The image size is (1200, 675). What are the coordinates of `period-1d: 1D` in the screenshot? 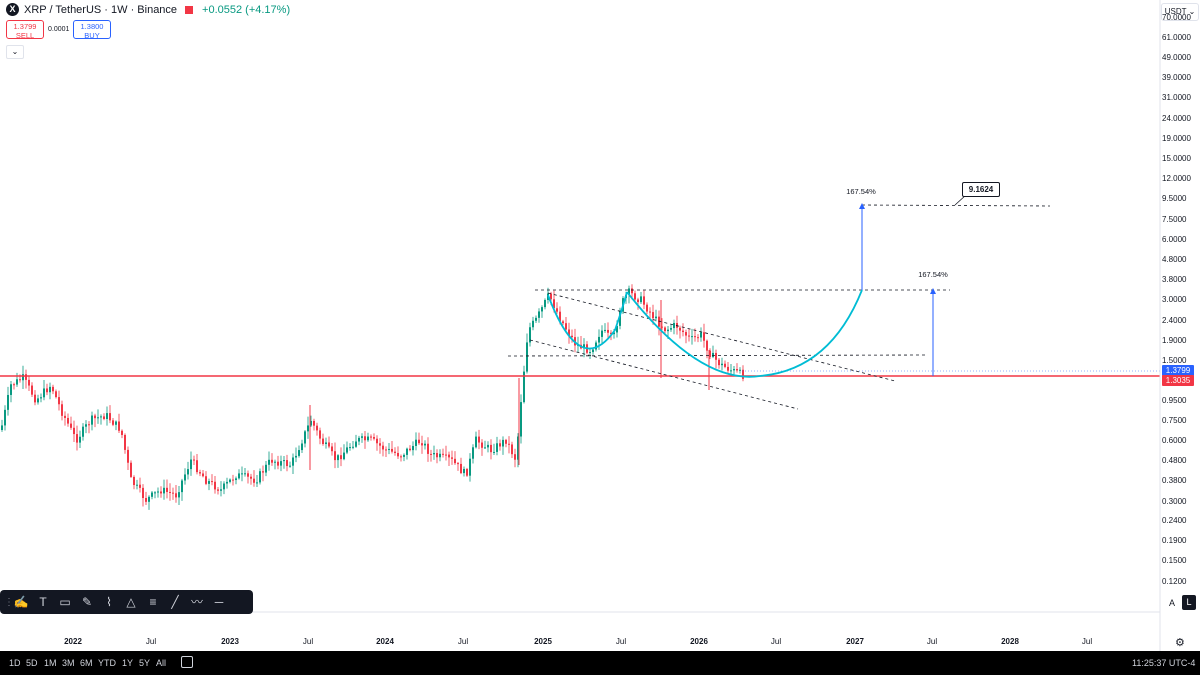 It's located at (15, 663).